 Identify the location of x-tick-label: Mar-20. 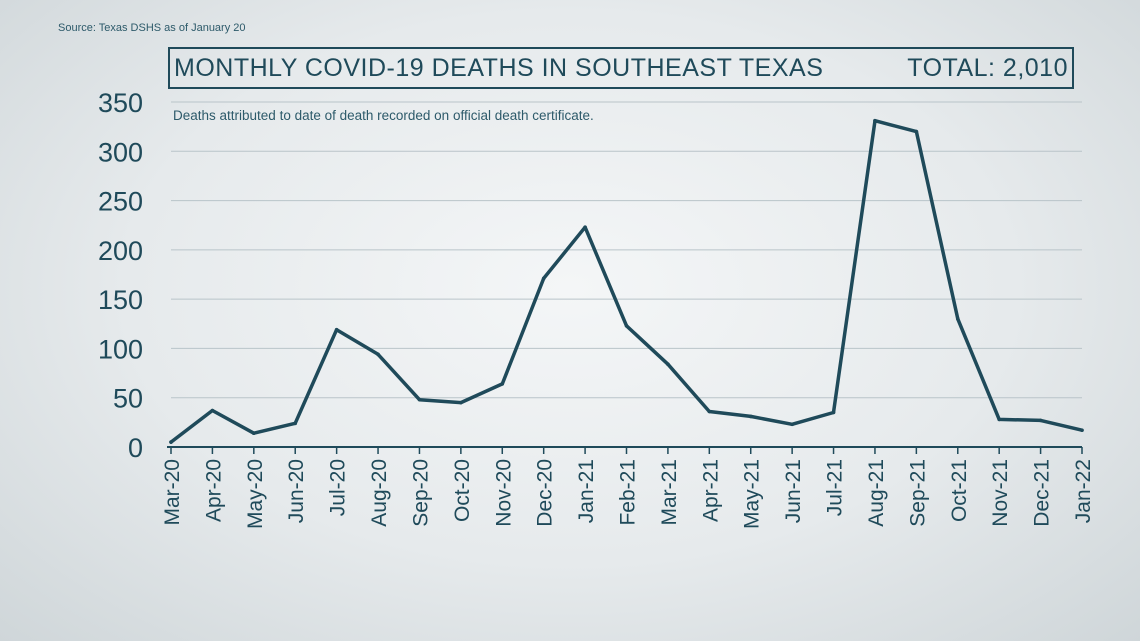
(172, 492).